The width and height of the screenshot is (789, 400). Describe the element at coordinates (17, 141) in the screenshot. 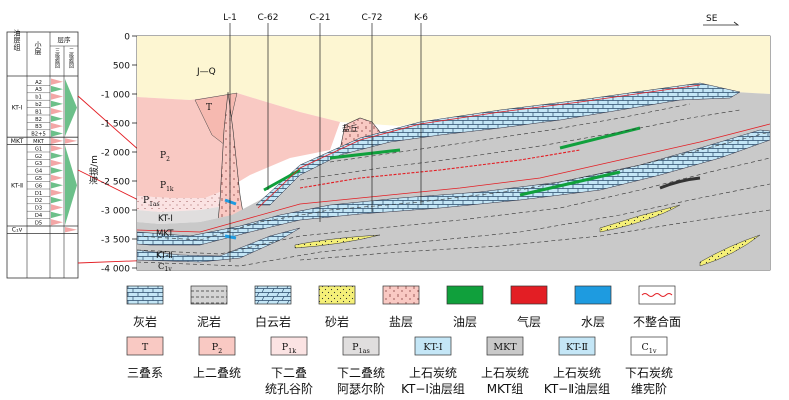

I see `column-group-label: MKT` at that location.